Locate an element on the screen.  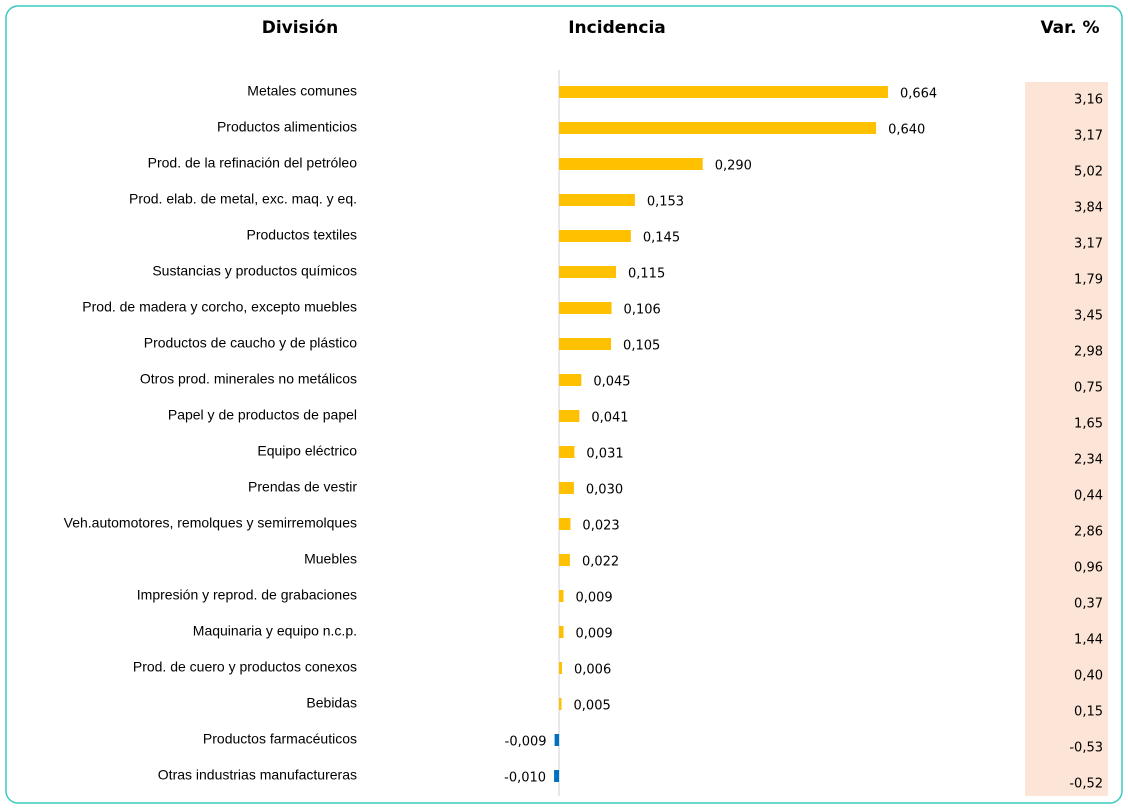
var-value: 3,45 is located at coordinates (1088, 316).